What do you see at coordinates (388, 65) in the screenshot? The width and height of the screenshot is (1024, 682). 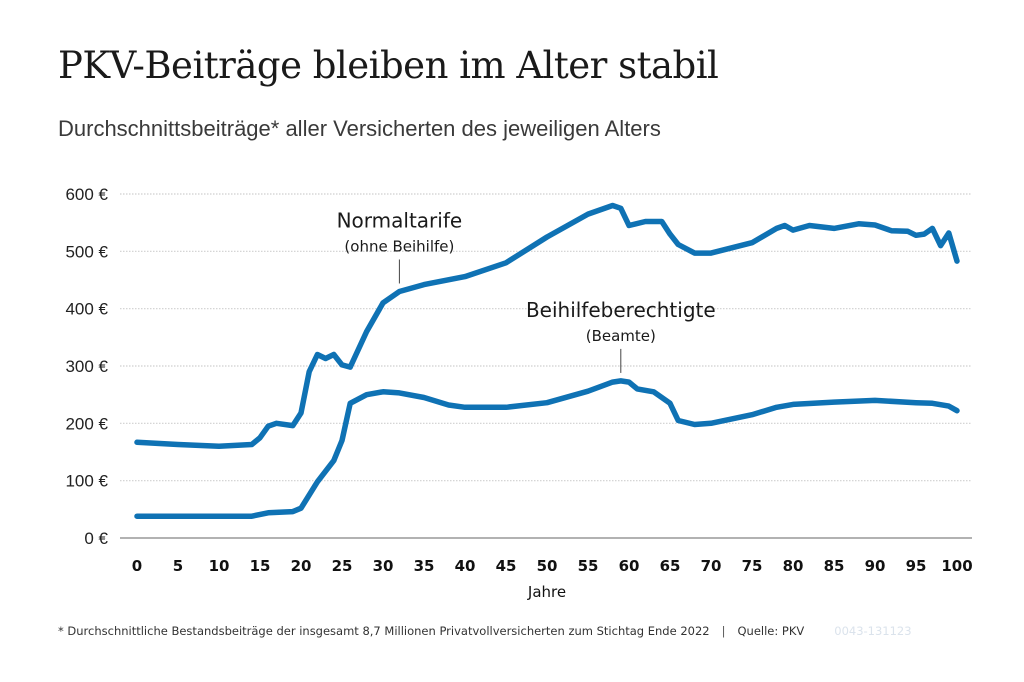 I see `chart-title: PKV-Beiträge bleiben im Alter stabil` at bounding box center [388, 65].